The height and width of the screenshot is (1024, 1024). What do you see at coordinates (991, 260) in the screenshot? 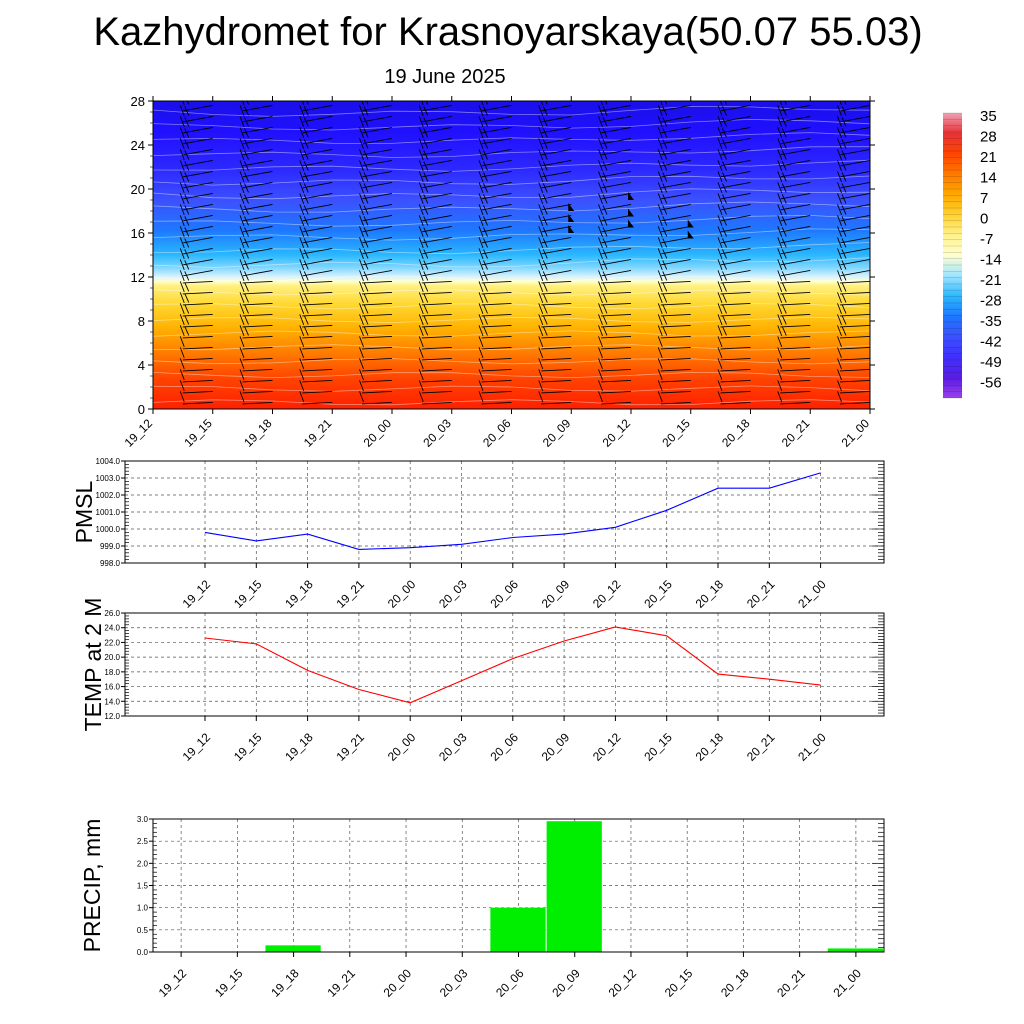
I see `colorbar-label: -14` at bounding box center [991, 260].